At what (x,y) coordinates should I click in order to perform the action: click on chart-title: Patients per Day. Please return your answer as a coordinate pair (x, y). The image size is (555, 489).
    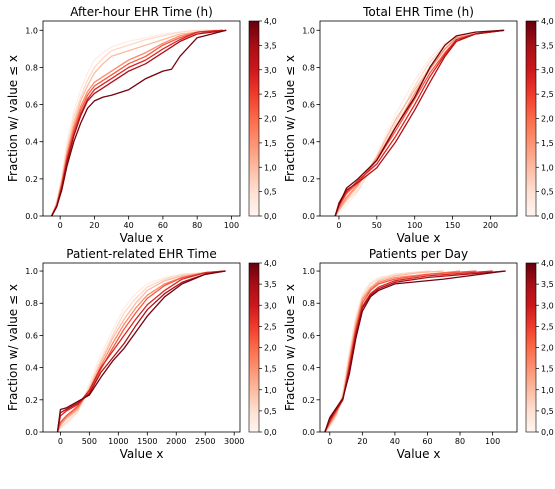
    Looking at the image, I should click on (418, 254).